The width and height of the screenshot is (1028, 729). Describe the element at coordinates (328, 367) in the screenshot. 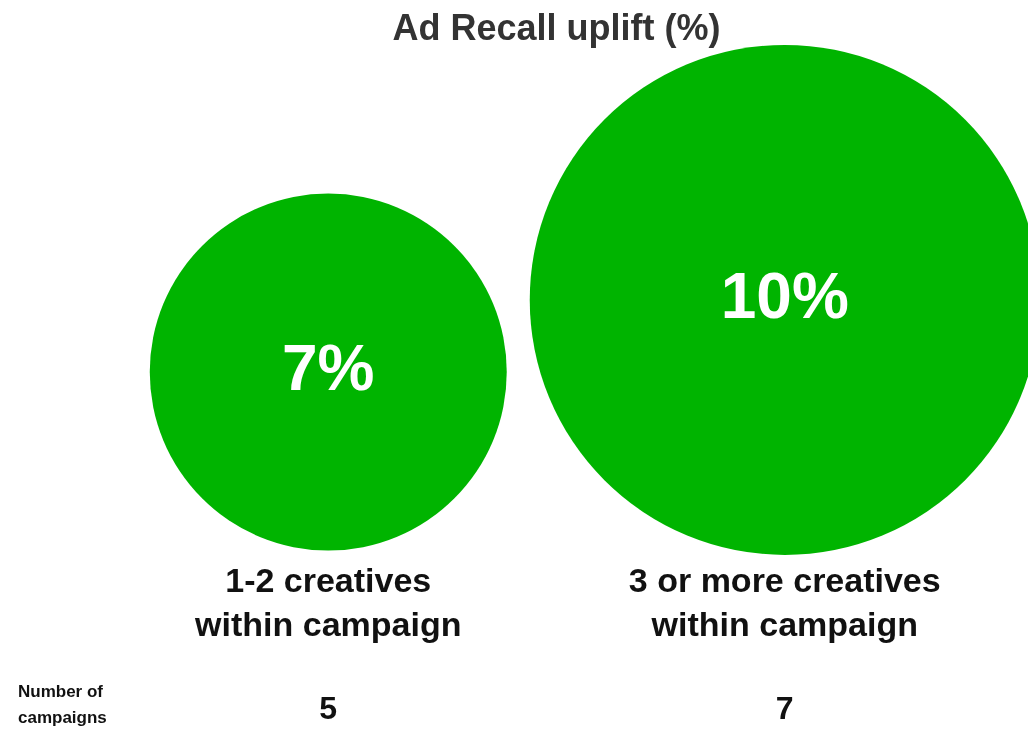

I see `data-label: 7%` at that location.